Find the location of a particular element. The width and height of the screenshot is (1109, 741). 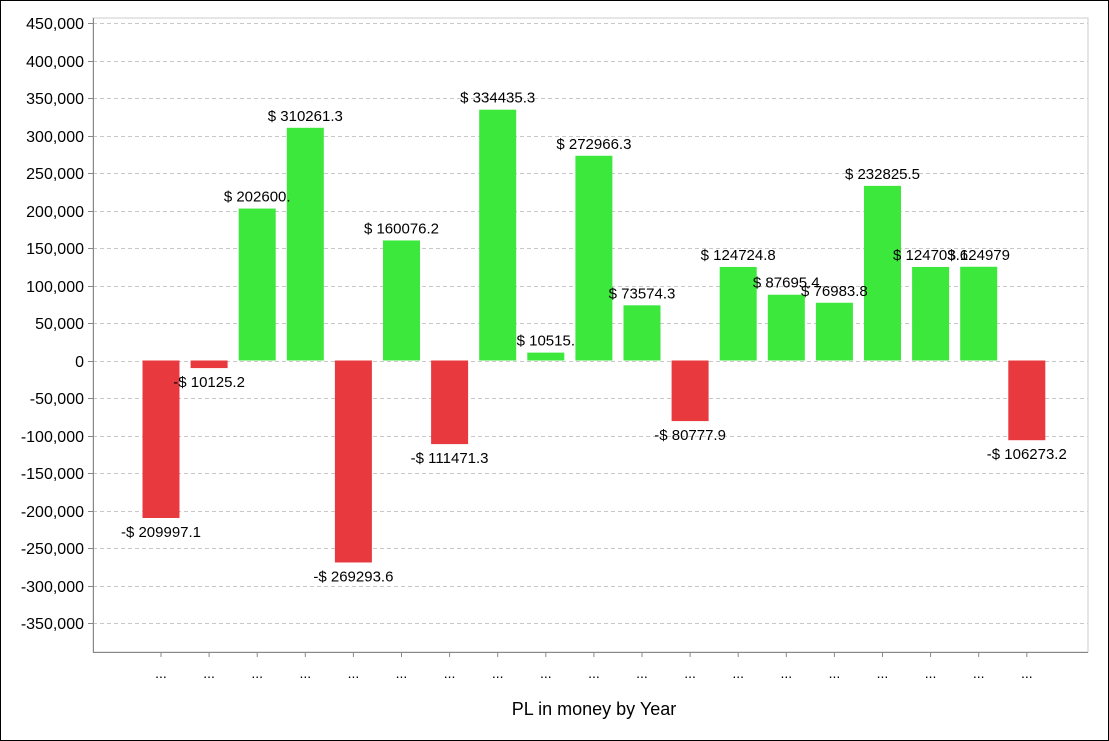

bar-data-label: $ 272966.3 is located at coordinates (593, 144).